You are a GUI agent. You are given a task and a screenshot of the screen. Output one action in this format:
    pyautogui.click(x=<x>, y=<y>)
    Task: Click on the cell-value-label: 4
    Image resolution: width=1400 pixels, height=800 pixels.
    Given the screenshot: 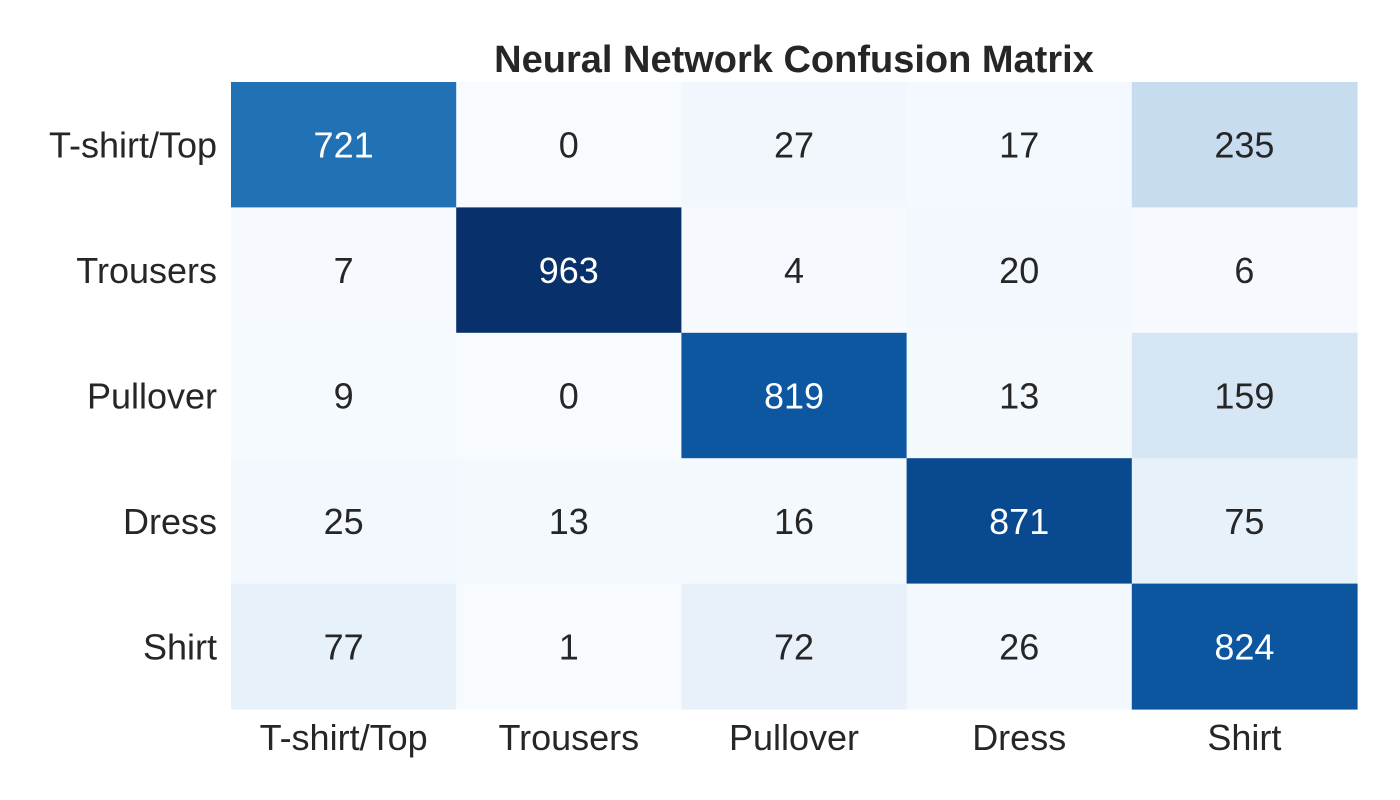 What is the action you would take?
    pyautogui.click(x=794, y=270)
    